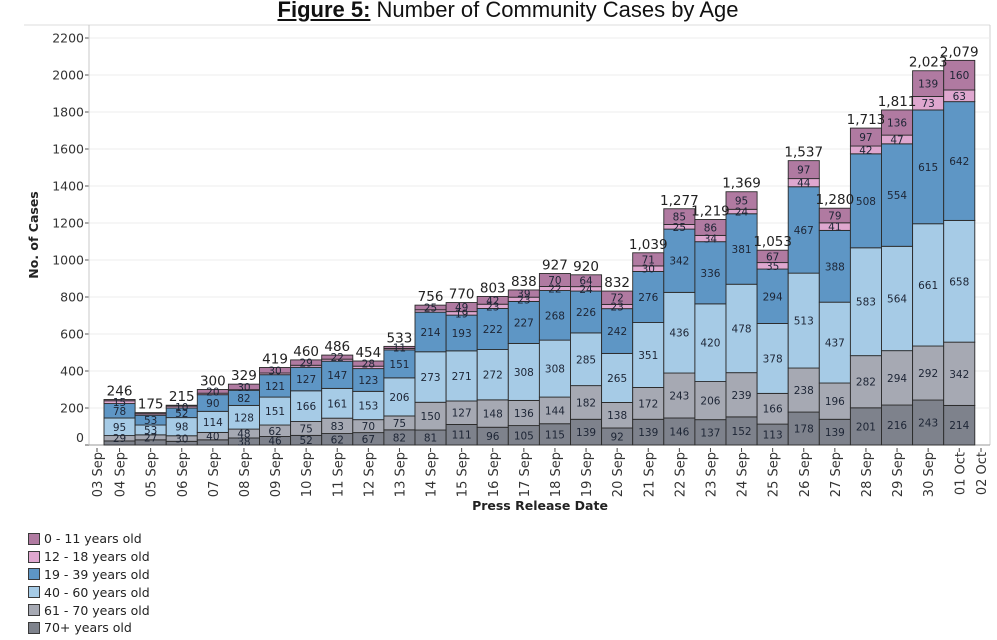 The height and width of the screenshot is (640, 997). What do you see at coordinates (150, 421) in the screenshot?
I see `segment-value-label: 53` at bounding box center [150, 421].